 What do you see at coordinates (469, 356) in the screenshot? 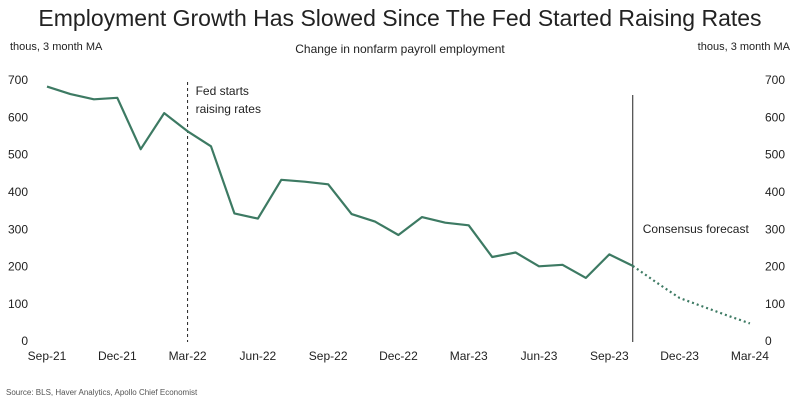
I see `x-tick-label: Mar-23` at bounding box center [469, 356].